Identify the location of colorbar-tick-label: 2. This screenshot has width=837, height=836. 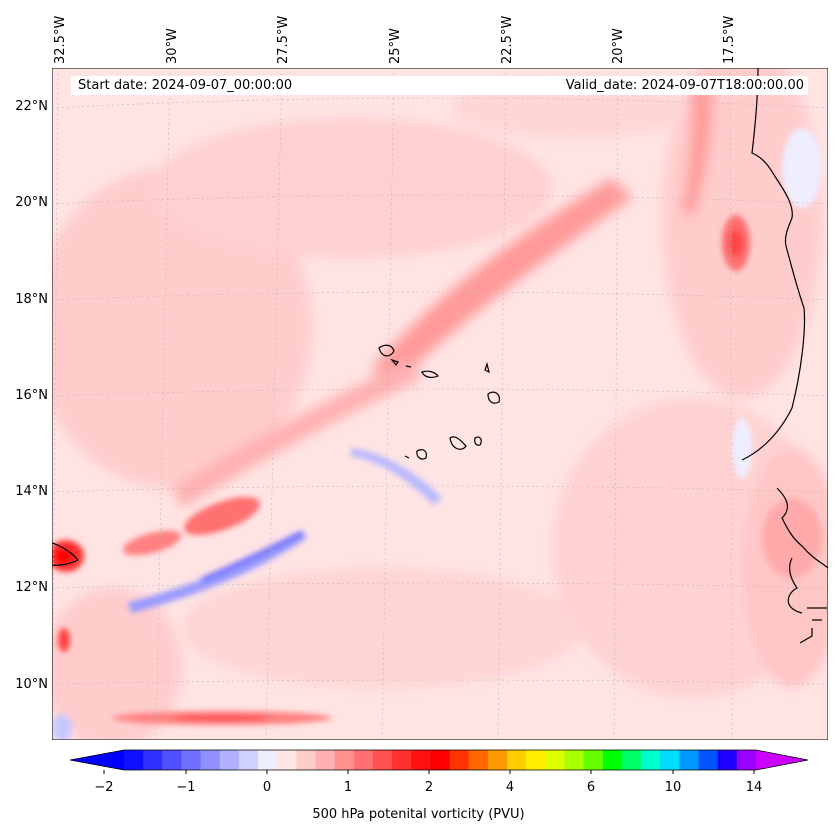
(429, 787).